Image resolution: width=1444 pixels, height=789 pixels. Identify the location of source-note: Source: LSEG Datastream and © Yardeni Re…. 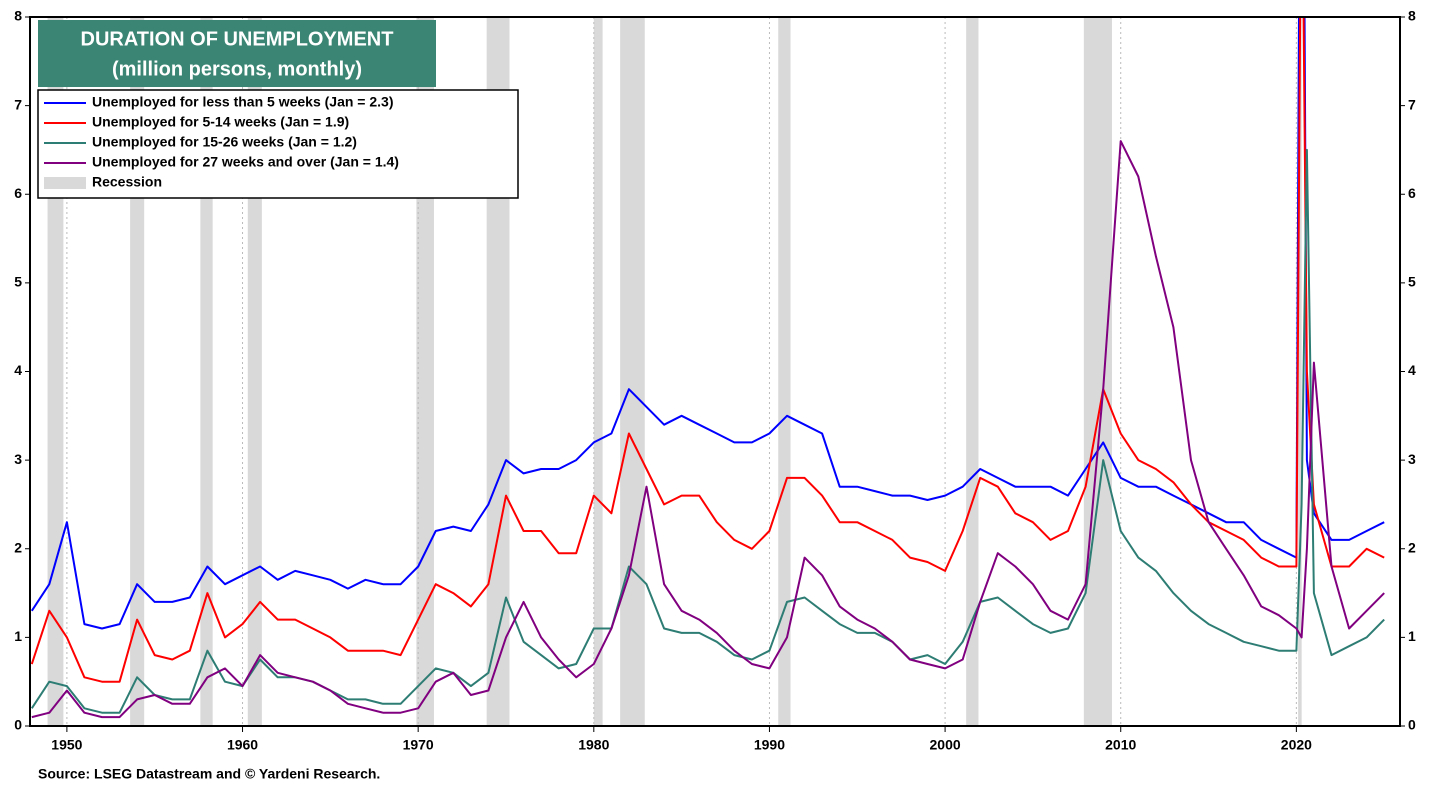
(209, 774).